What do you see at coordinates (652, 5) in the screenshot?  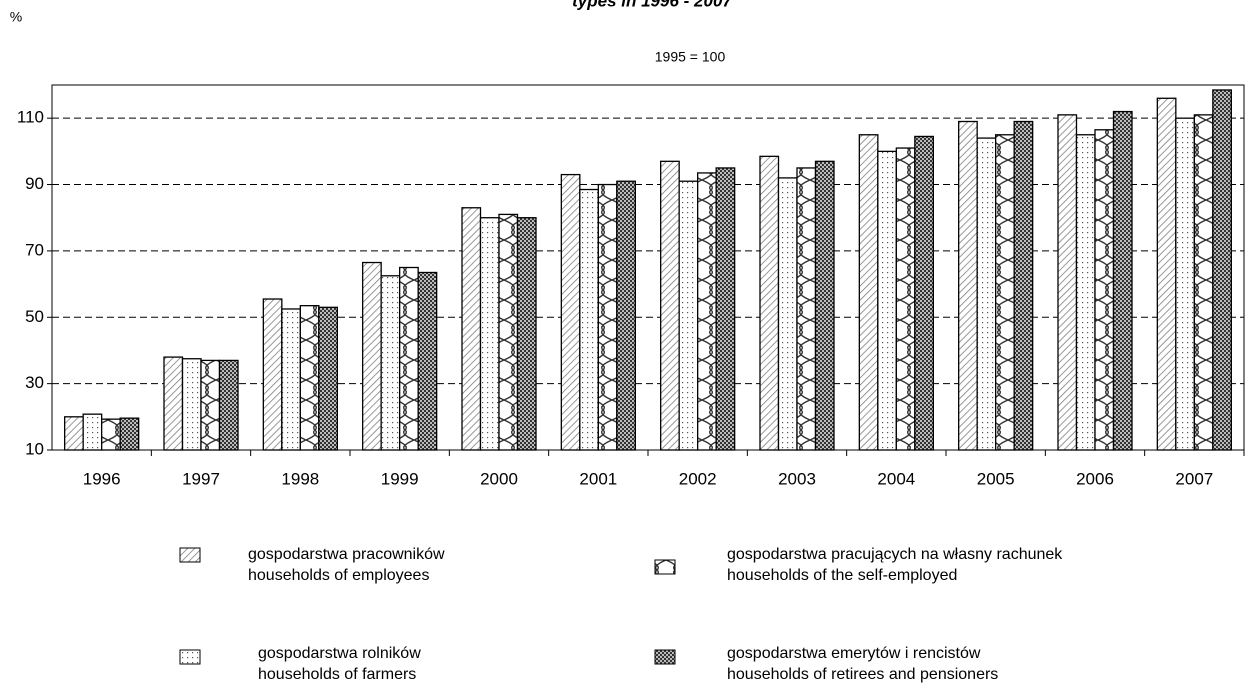 I see `chart-title: types in 1996 - 2007` at bounding box center [652, 5].